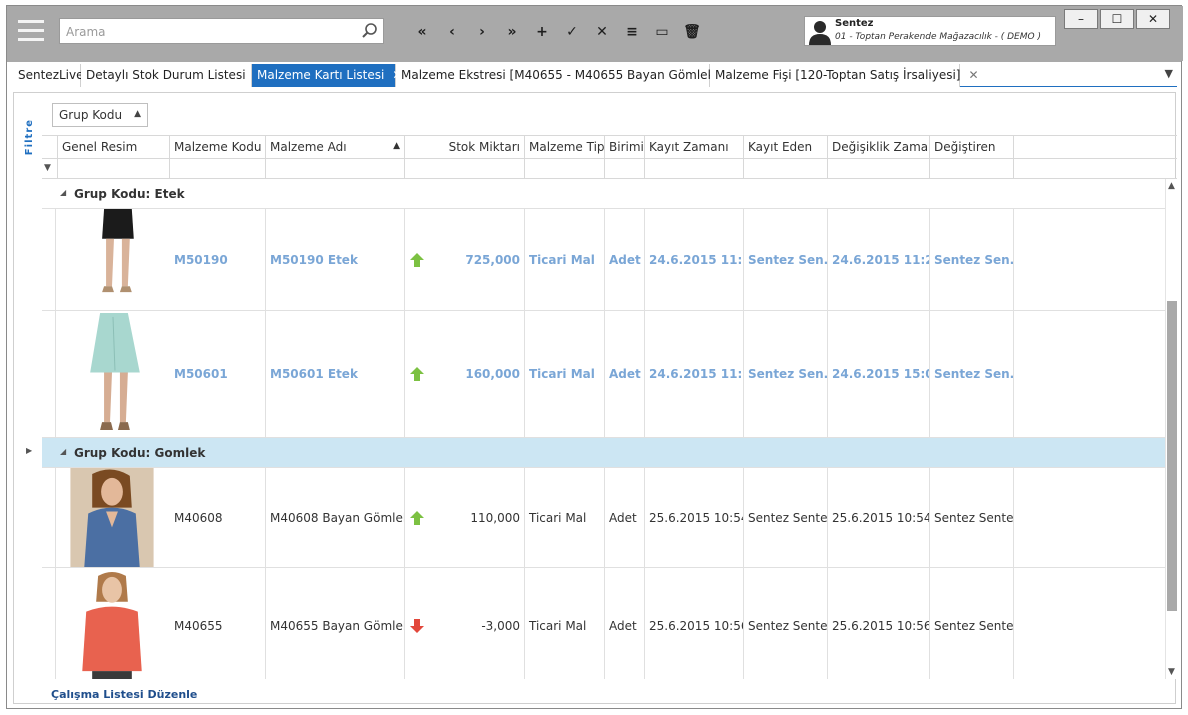 The image size is (1188, 715). What do you see at coordinates (1153, 19) in the screenshot?
I see `close-window-button: ✕` at bounding box center [1153, 19].